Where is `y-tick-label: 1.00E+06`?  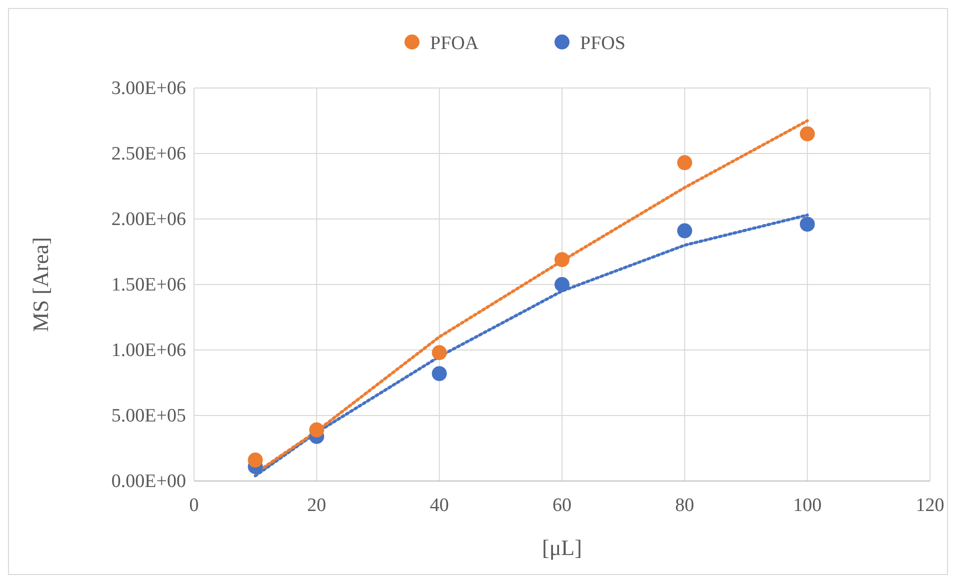
y-tick-label: 1.00E+06 is located at coordinates (148, 350).